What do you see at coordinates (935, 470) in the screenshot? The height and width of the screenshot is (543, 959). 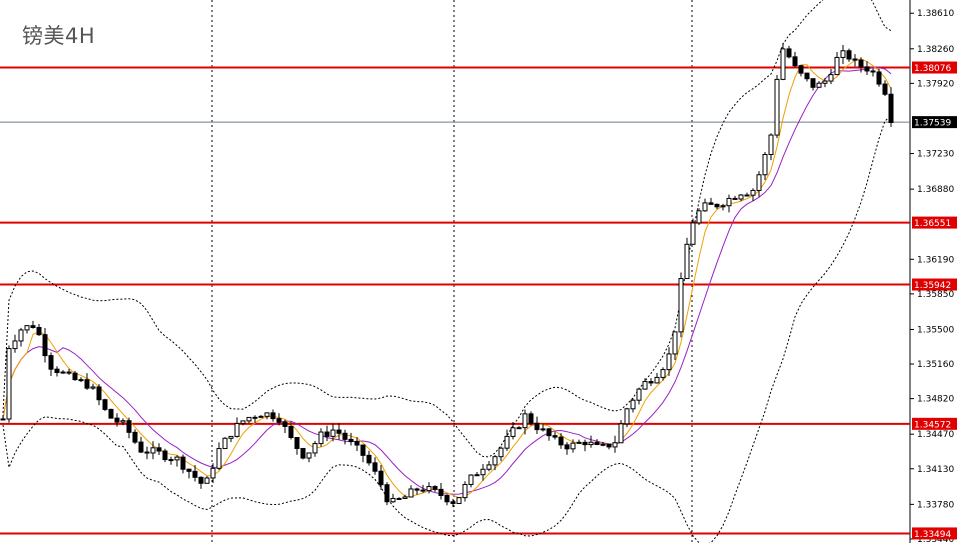 I see `price-tick-label: 1.34130` at bounding box center [935, 470].